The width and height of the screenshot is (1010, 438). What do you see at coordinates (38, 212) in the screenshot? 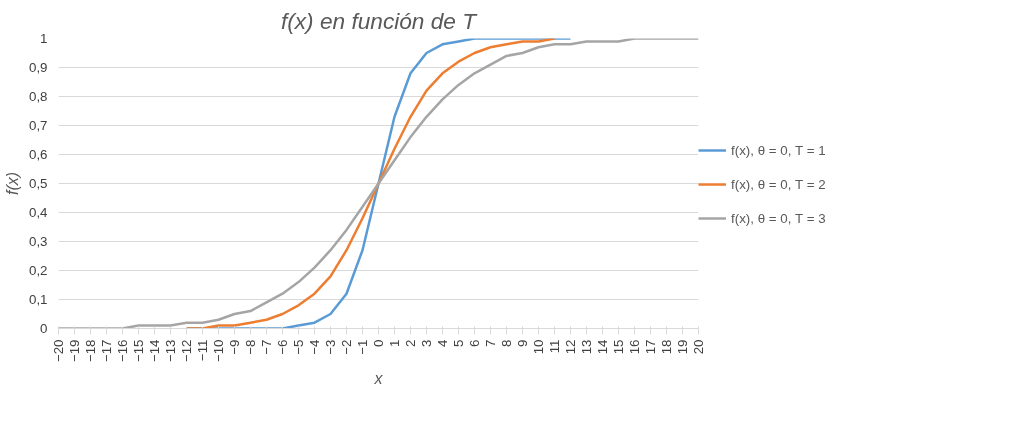
I see `y-tick-label: 0,4` at bounding box center [38, 212].